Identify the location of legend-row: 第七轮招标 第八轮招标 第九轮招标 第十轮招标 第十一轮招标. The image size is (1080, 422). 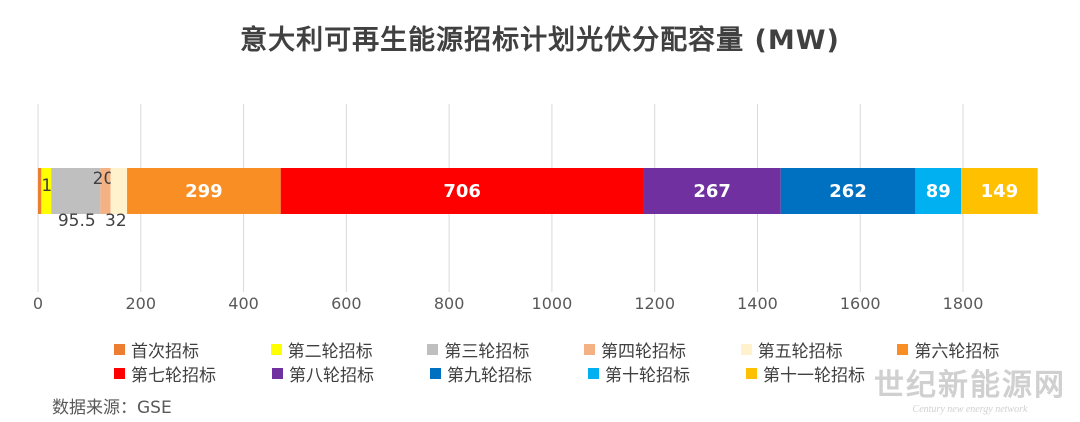
(584, 373).